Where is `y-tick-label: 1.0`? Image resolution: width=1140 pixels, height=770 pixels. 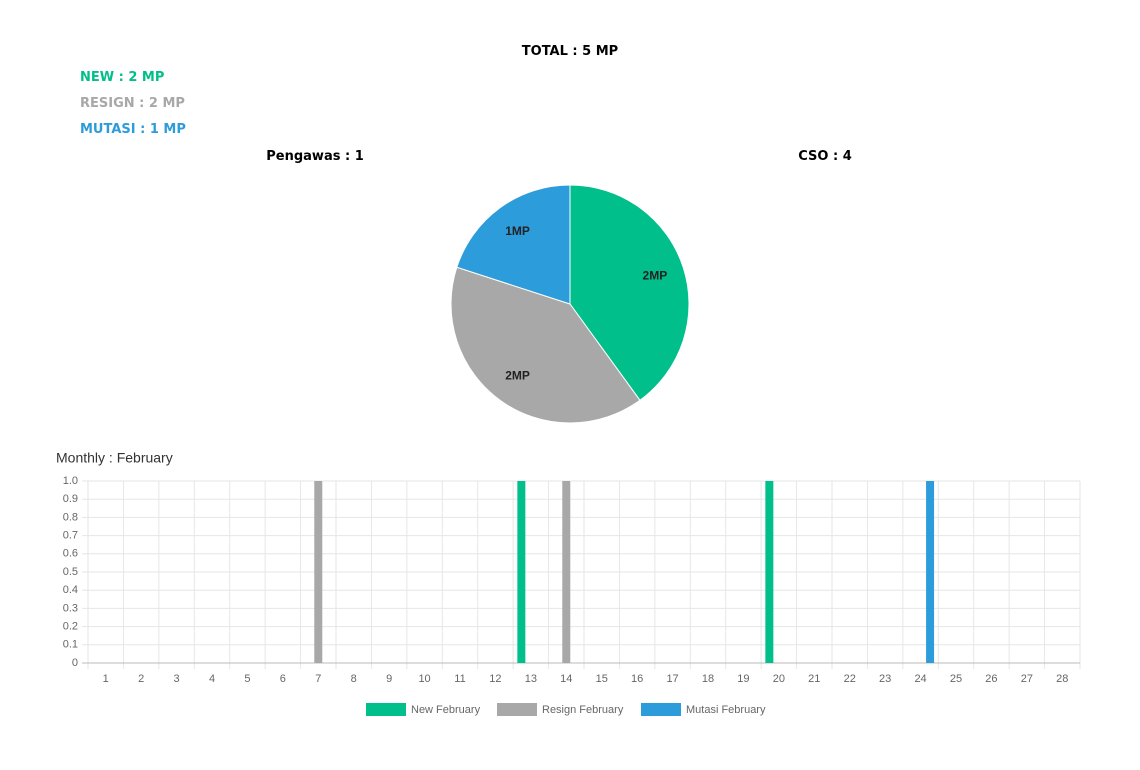 y-tick-label: 1.0 is located at coordinates (70, 481).